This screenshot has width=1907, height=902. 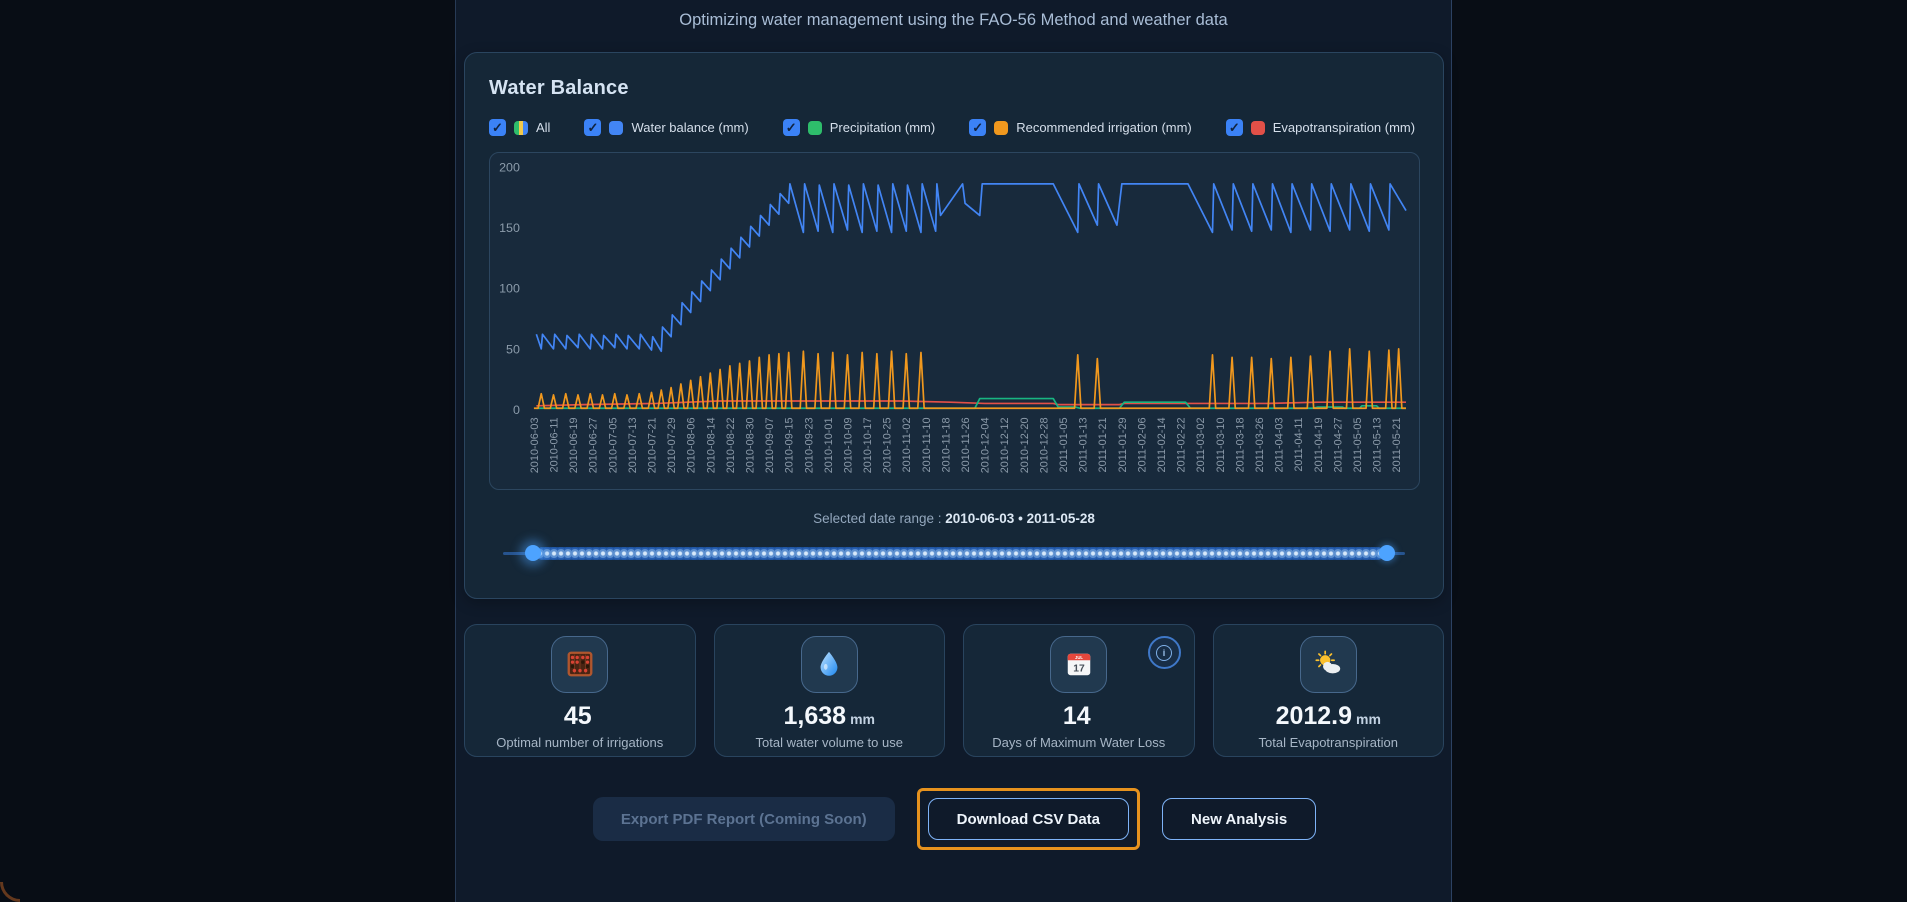 What do you see at coordinates (616, 127) in the screenshot?
I see `legend-swatch-water-balance` at bounding box center [616, 127].